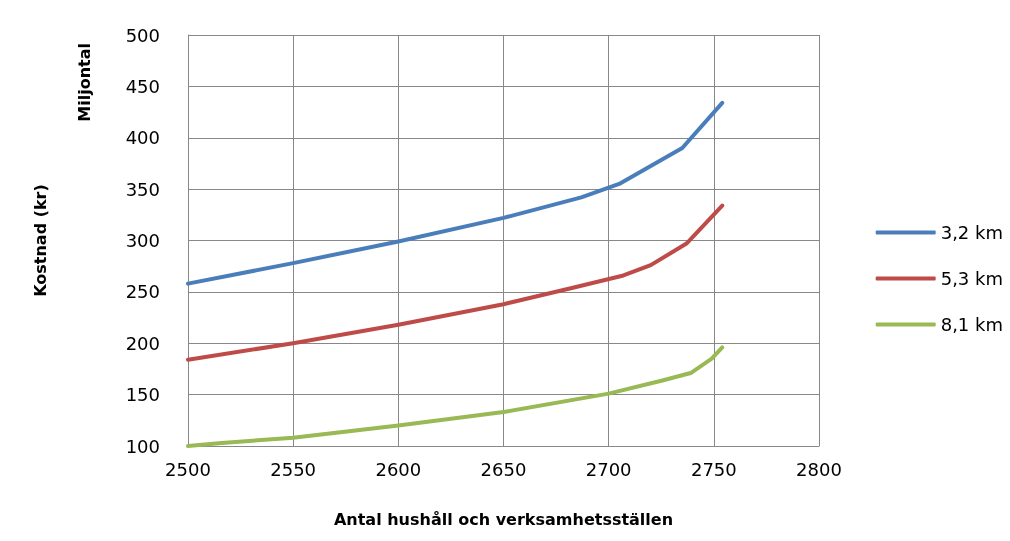 The image size is (1010, 541). I want to click on y-tick-label: 100, so click(142, 446).